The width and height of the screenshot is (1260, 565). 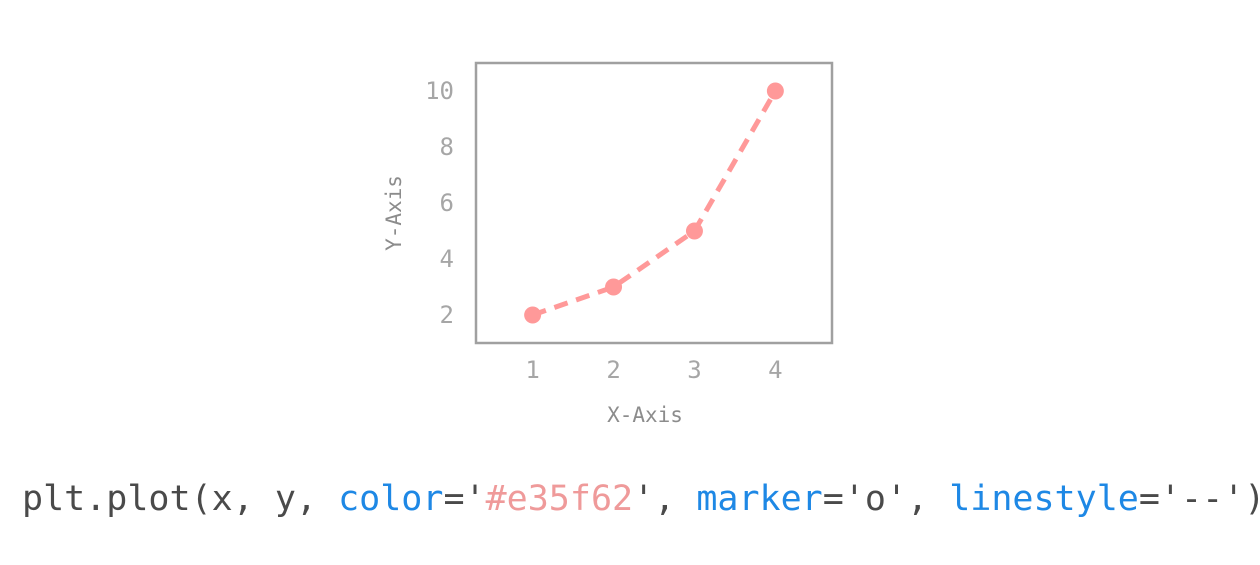 I want to click on x-tick-label: 2, so click(x=613, y=370).